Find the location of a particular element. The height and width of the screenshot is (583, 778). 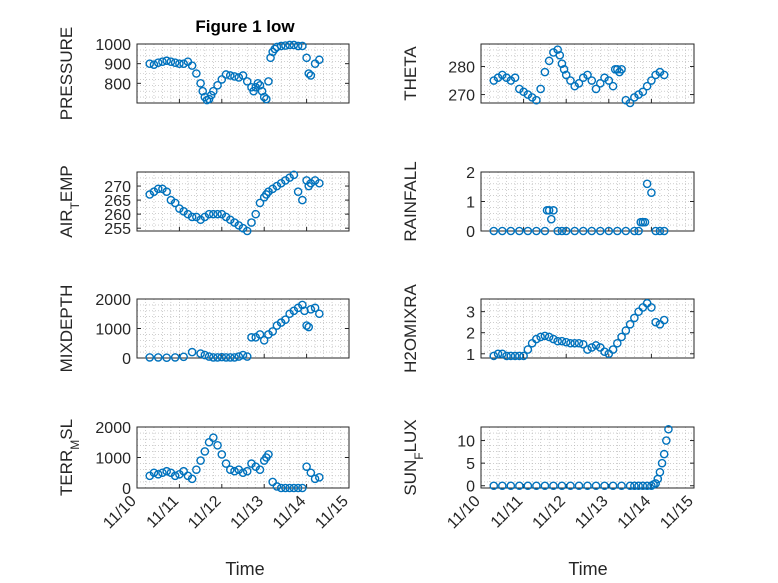

x-tick-label: 11/13 is located at coordinates (592, 513).